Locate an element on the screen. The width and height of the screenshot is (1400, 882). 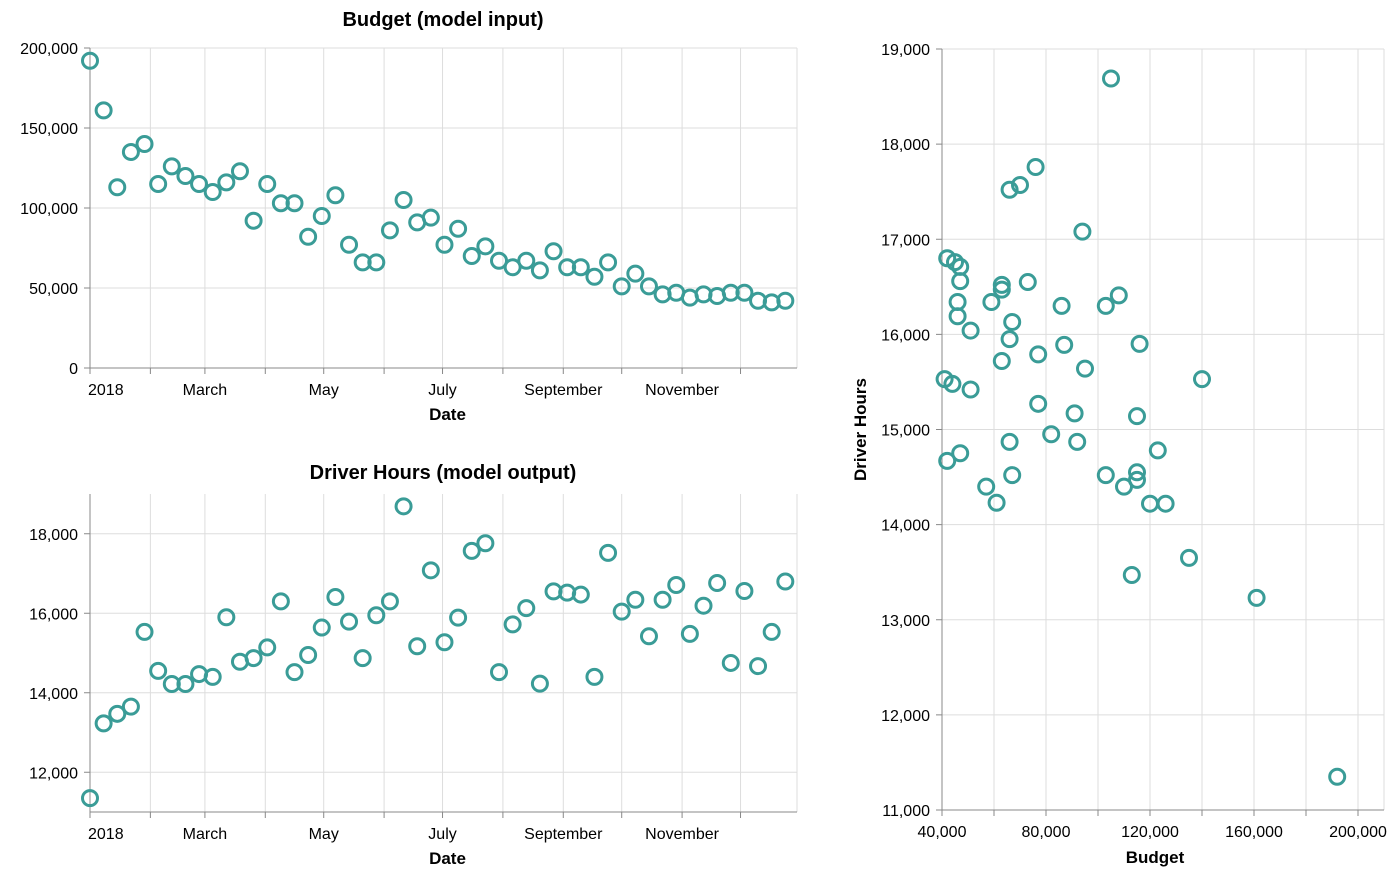
y-tick-label: 100,000 is located at coordinates (49, 209).